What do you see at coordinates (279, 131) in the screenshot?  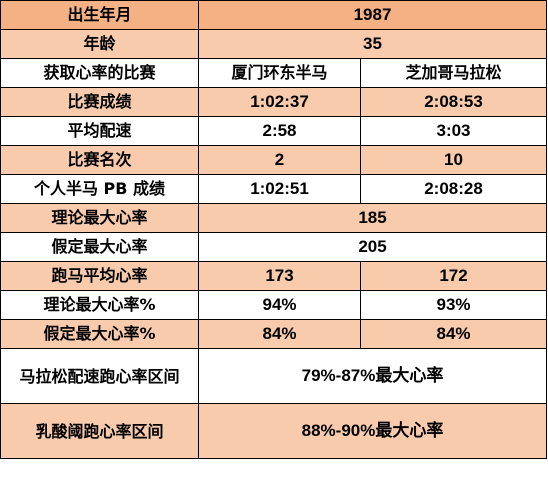 I see `race-a-cell: 2:58` at bounding box center [279, 131].